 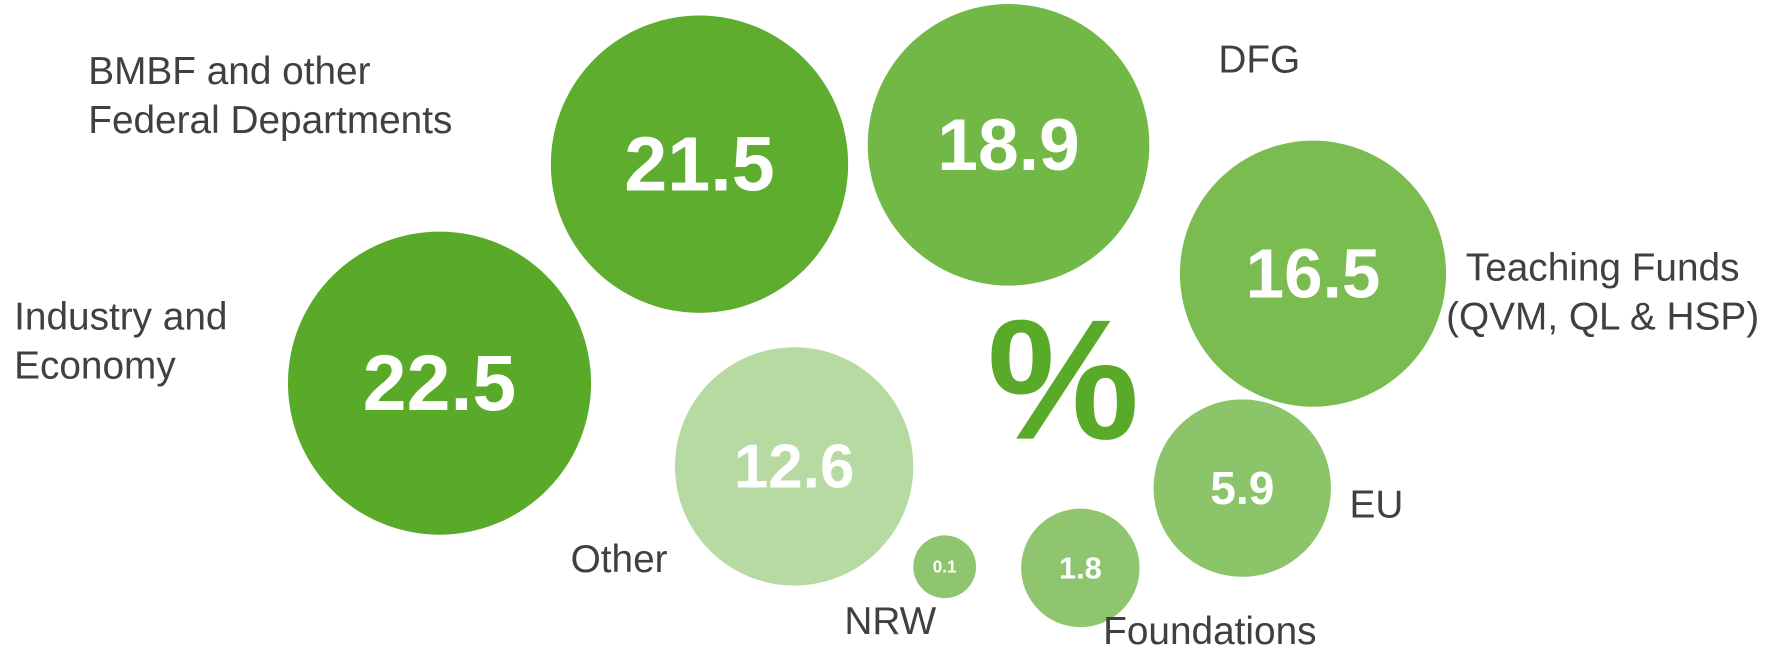 I want to click on category-label: Foundations, so click(x=1209, y=630).